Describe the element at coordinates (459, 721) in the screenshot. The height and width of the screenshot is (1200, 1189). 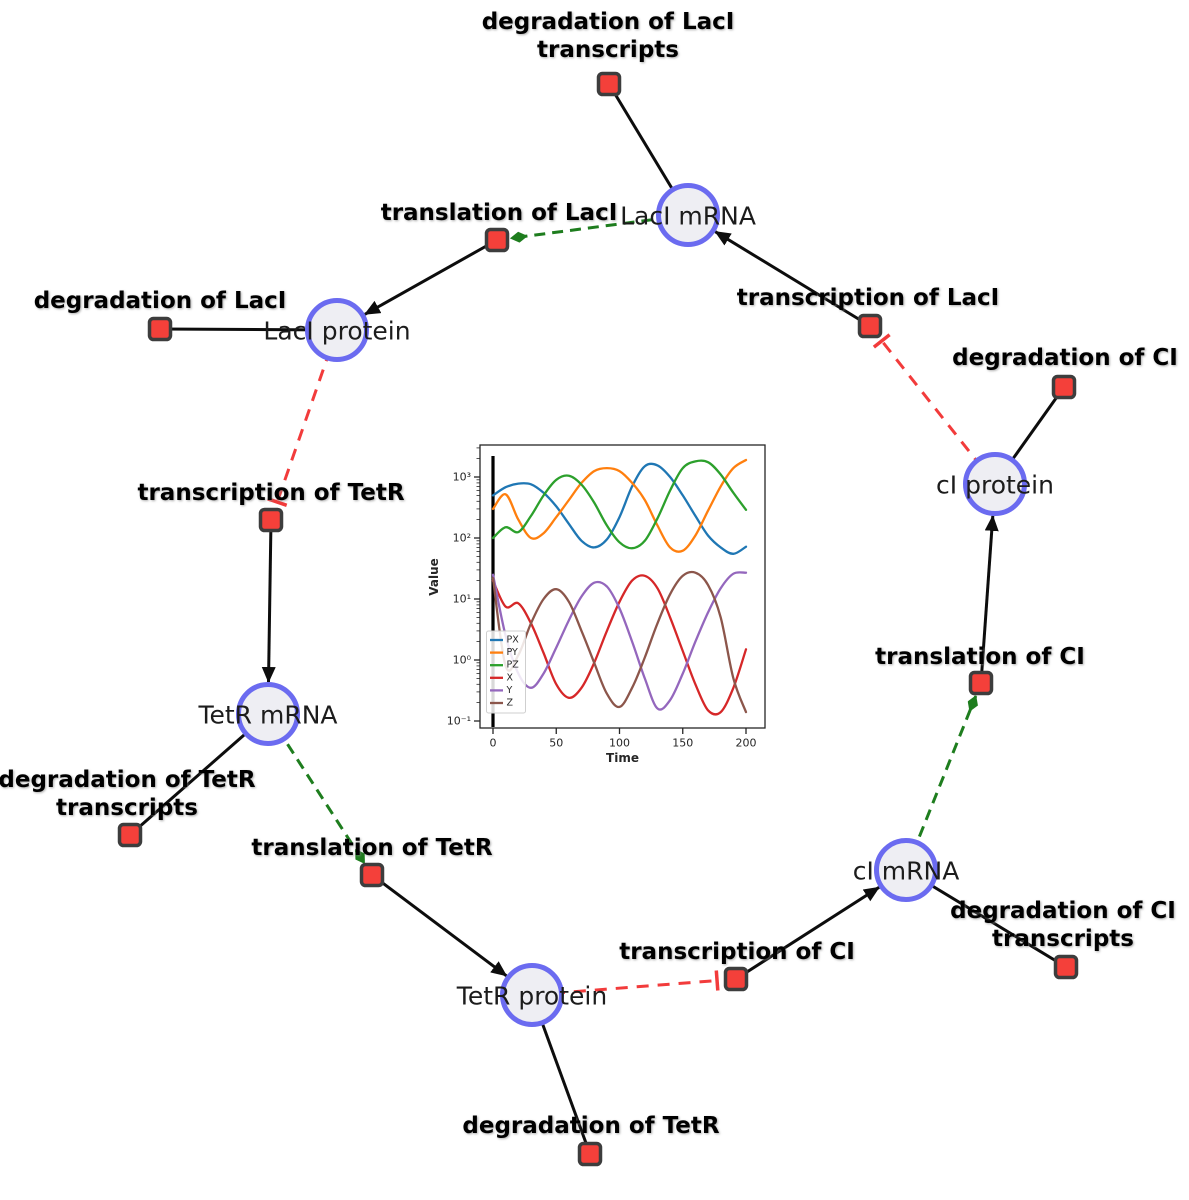
I see `y-tick-label: 10⁻¹` at that location.